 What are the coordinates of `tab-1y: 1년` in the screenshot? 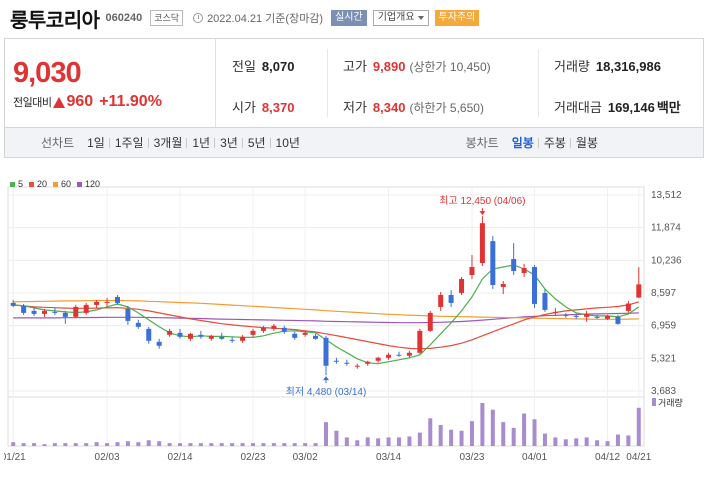 It's located at (200, 143).